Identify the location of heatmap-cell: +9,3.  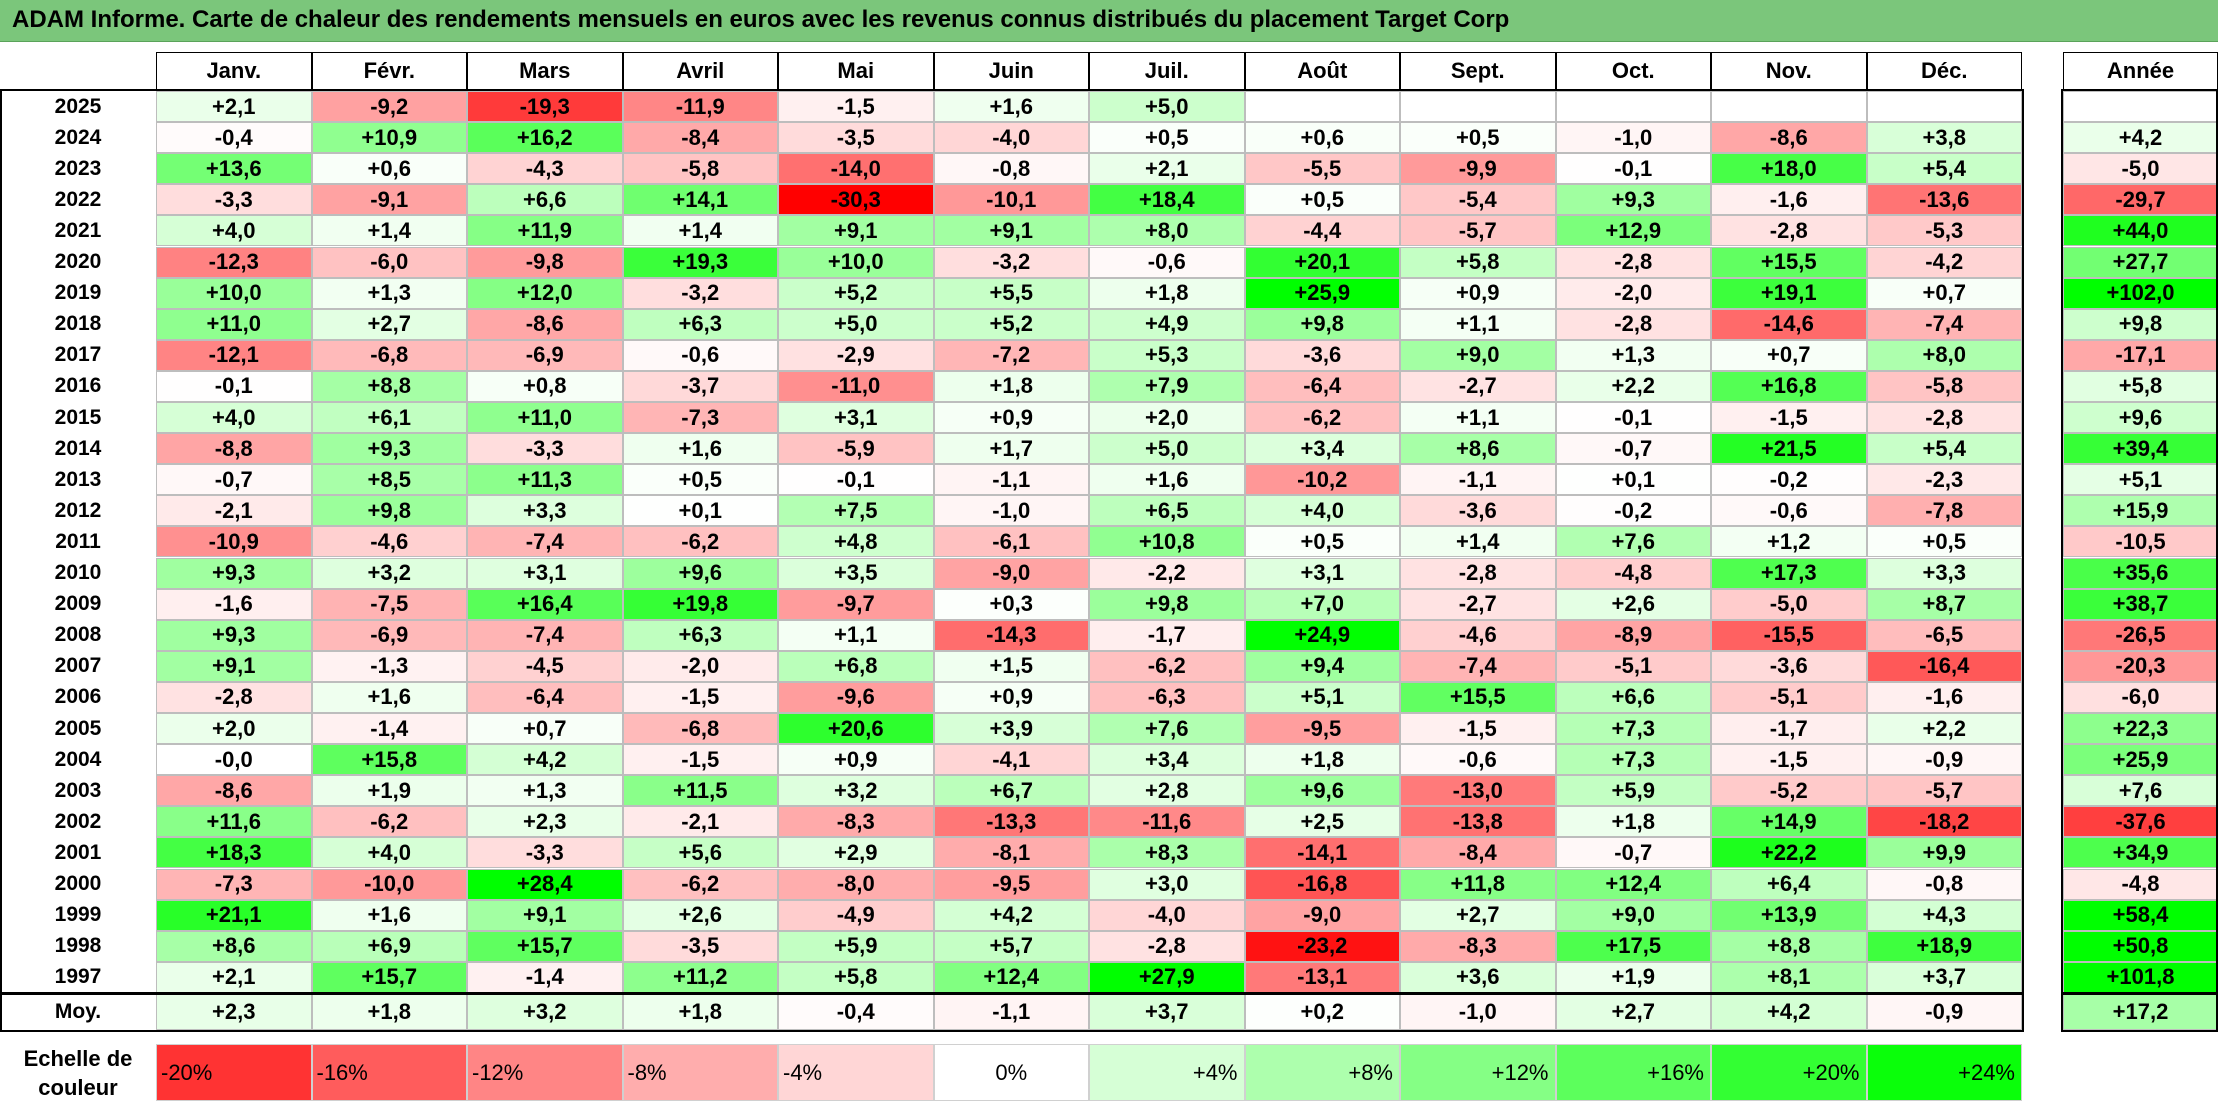
(389, 449).